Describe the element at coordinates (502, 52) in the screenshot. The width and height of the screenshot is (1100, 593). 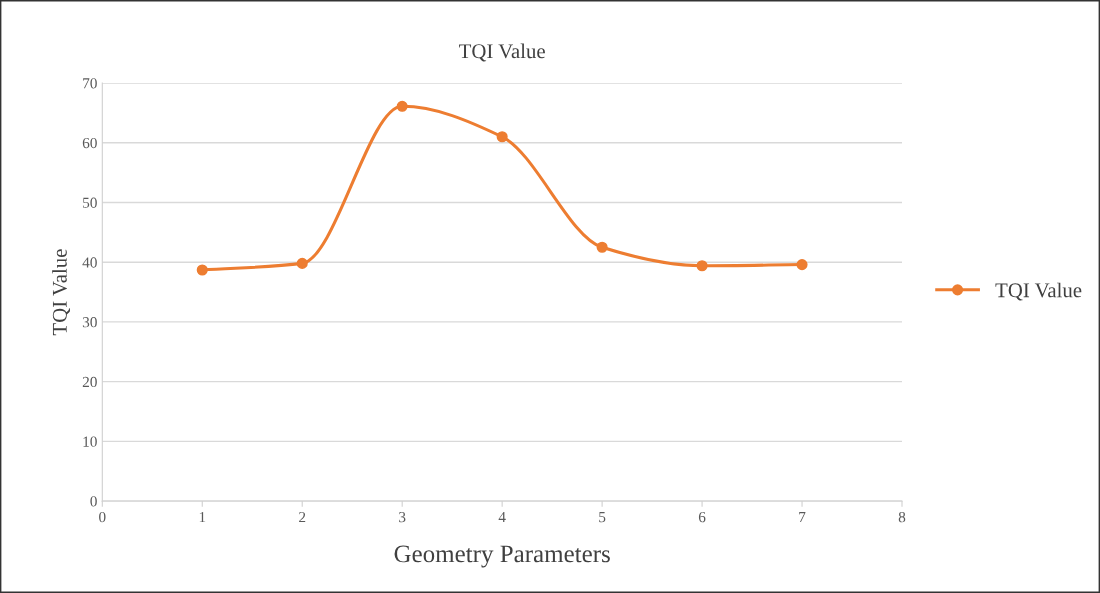
I see `chart-title: TQI Value` at that location.